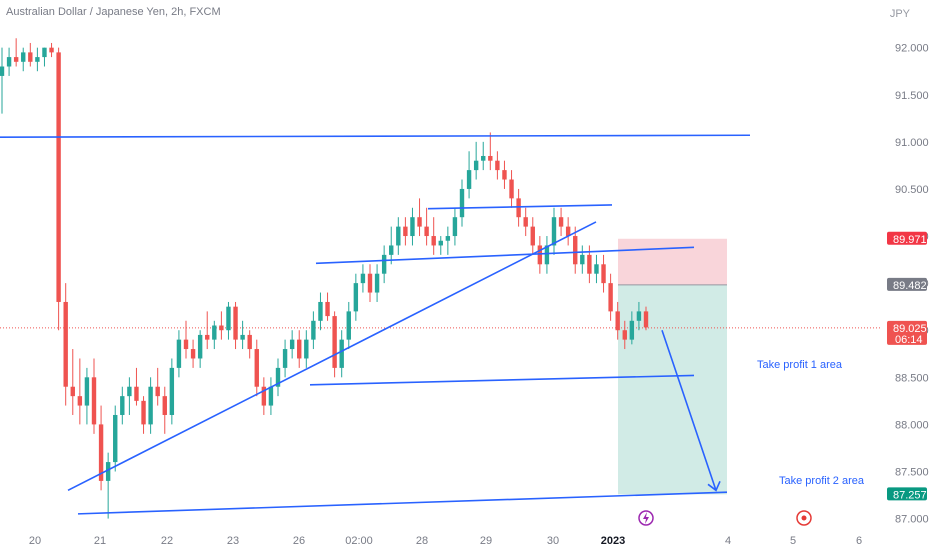  Describe the element at coordinates (100, 541) in the screenshot. I see `x-tick-label: 21` at that location.